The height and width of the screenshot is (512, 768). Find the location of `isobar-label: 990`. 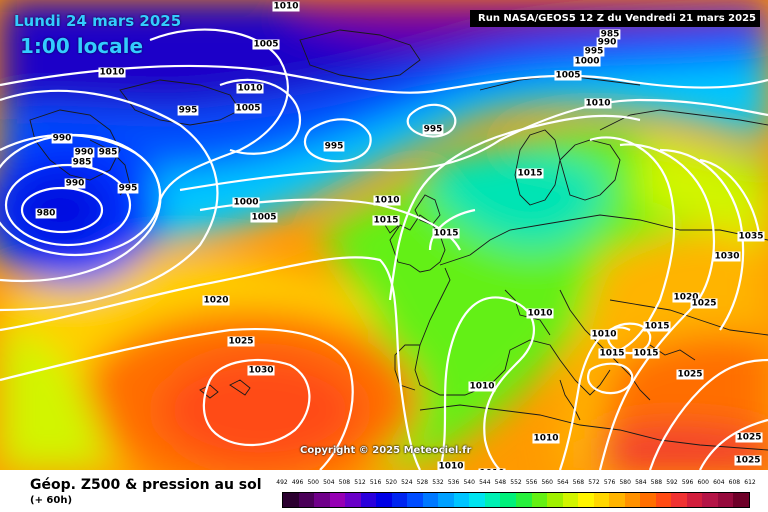

isobar-label: 990 is located at coordinates (607, 42).